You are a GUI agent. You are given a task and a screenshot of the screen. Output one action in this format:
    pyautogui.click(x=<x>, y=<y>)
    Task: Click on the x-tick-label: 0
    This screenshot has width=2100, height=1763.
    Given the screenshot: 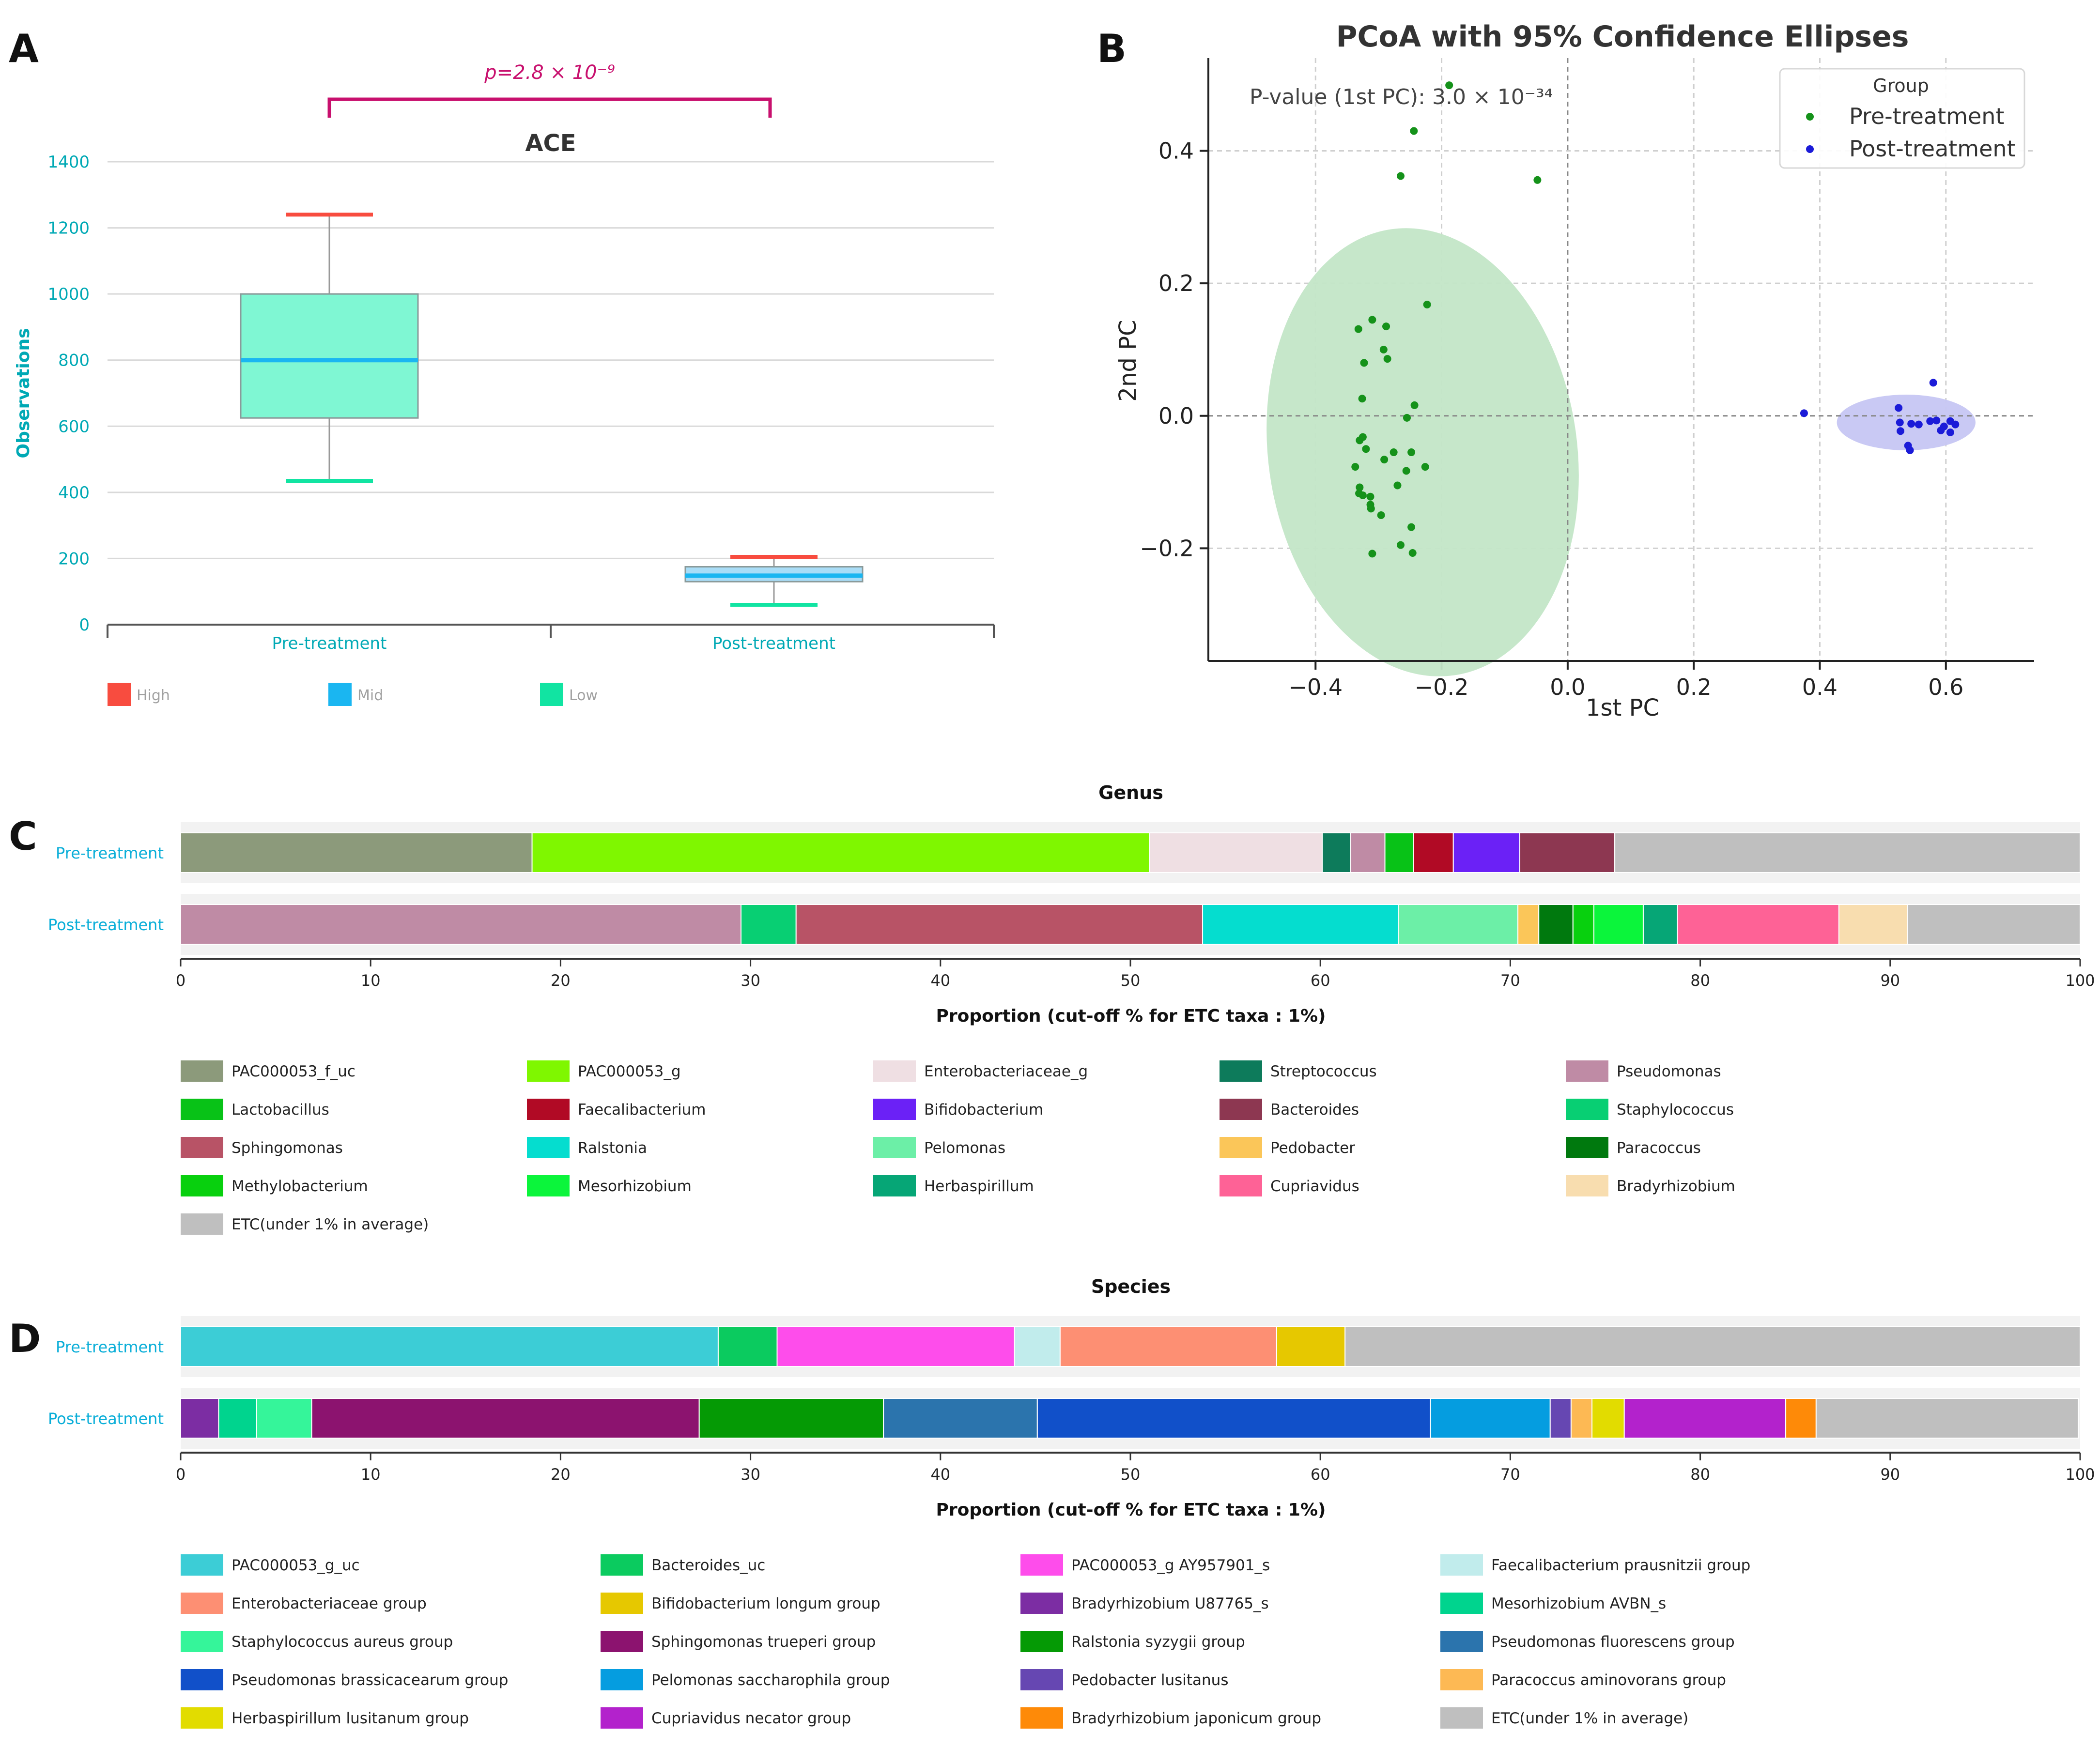 What is the action you would take?
    pyautogui.click(x=180, y=1475)
    